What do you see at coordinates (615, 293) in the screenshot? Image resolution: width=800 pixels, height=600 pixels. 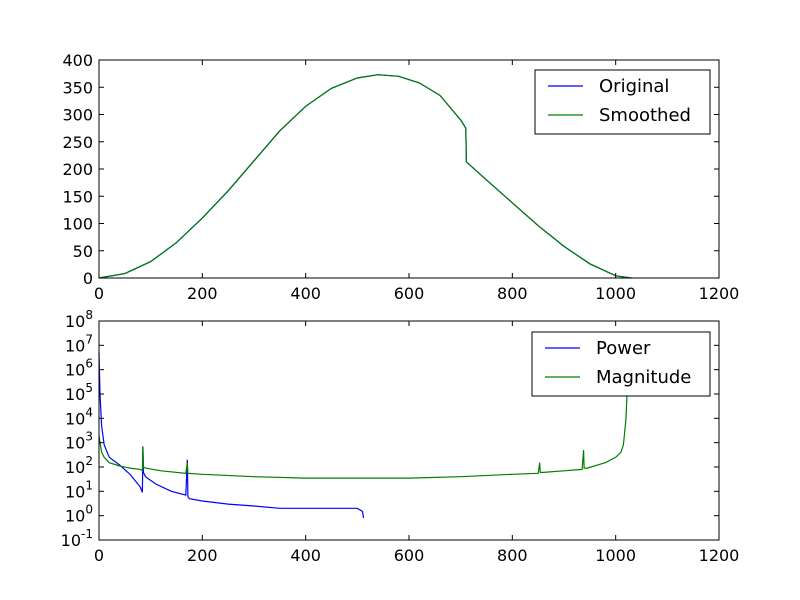 I see `top-x-tick-label: 1000` at bounding box center [615, 293].